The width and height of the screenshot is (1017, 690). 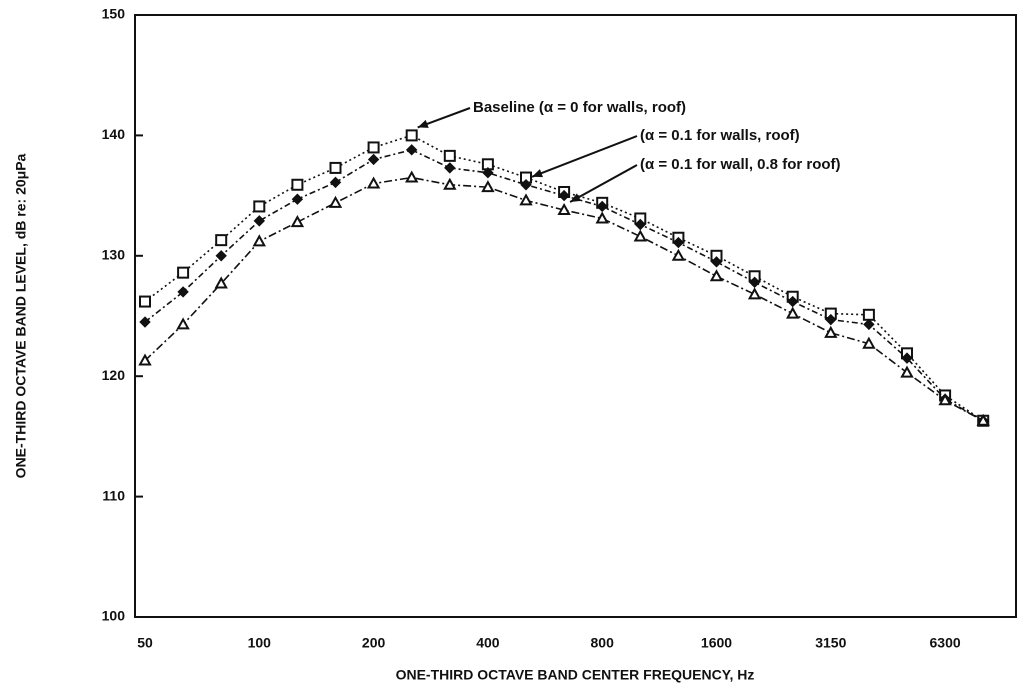 What do you see at coordinates (113, 495) in the screenshot?
I see `y-tick-label: 110` at bounding box center [113, 495].